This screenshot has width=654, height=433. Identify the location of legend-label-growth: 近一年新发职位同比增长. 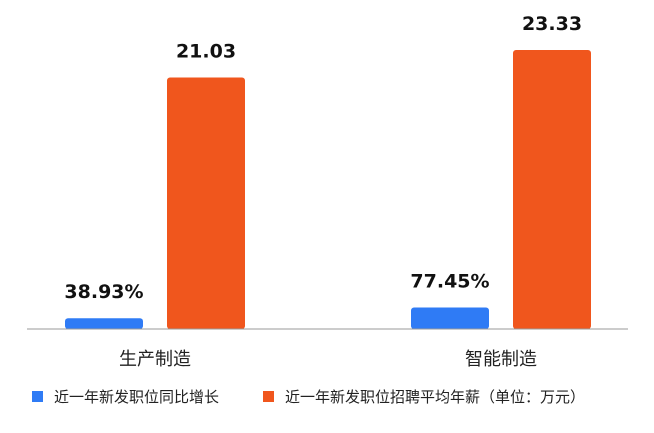
(136, 397).